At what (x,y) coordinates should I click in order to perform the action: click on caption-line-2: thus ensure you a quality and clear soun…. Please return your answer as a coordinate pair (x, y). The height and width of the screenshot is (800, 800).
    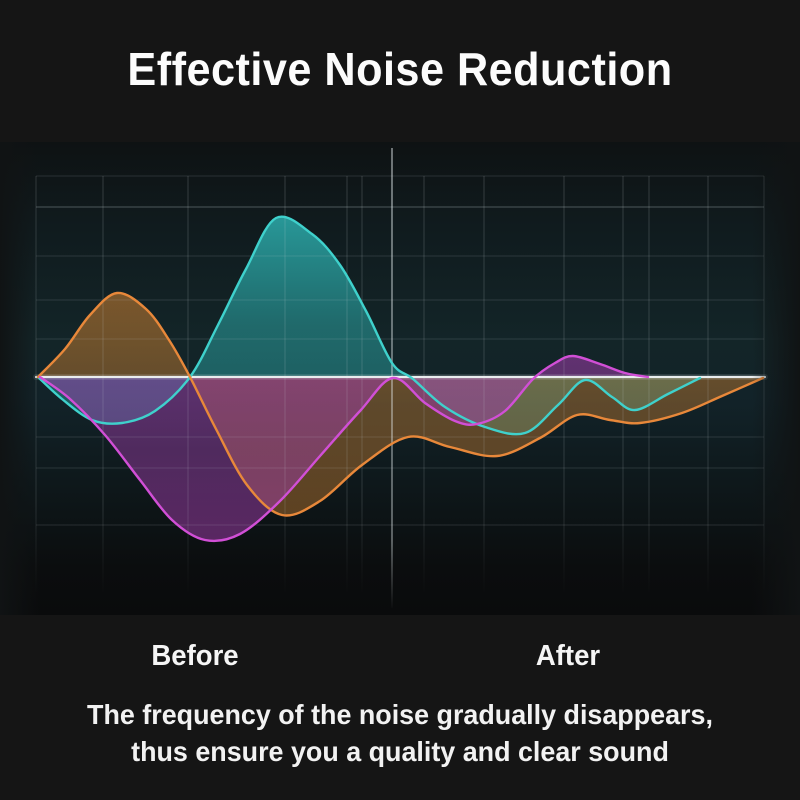
    Looking at the image, I should click on (400, 751).